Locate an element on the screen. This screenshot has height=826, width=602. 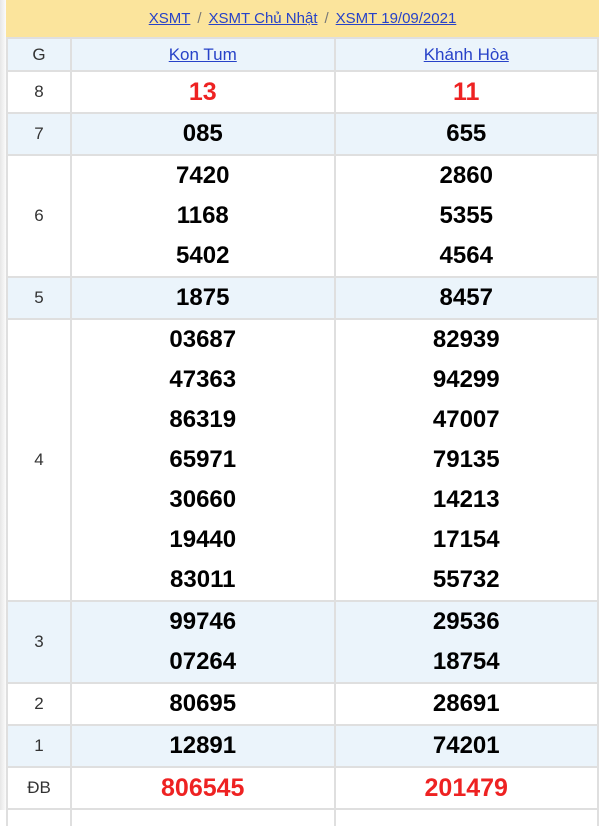
result-number: 80695 is located at coordinates (203, 703).